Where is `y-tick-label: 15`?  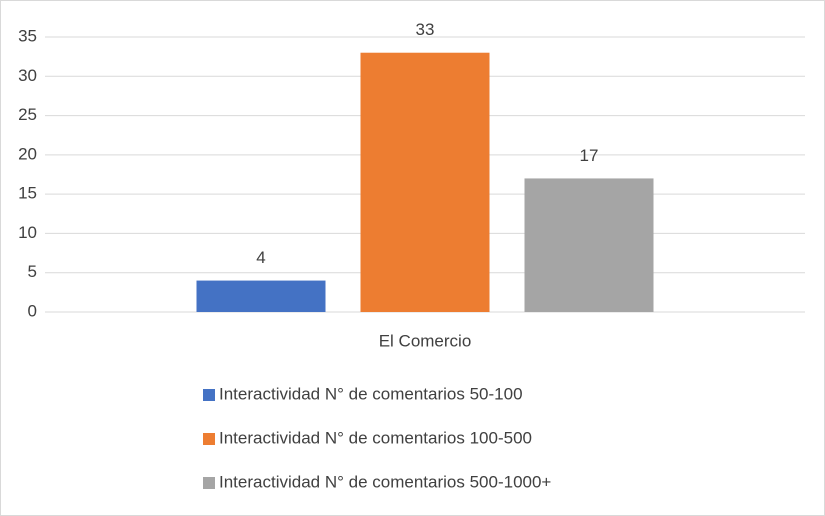
y-tick-label: 15 is located at coordinates (27, 193).